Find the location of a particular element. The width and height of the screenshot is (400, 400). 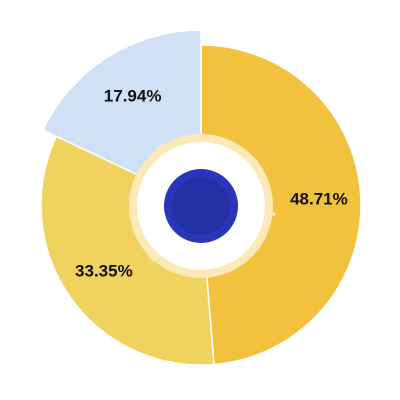

value-label: 48.71% is located at coordinates (319, 199).